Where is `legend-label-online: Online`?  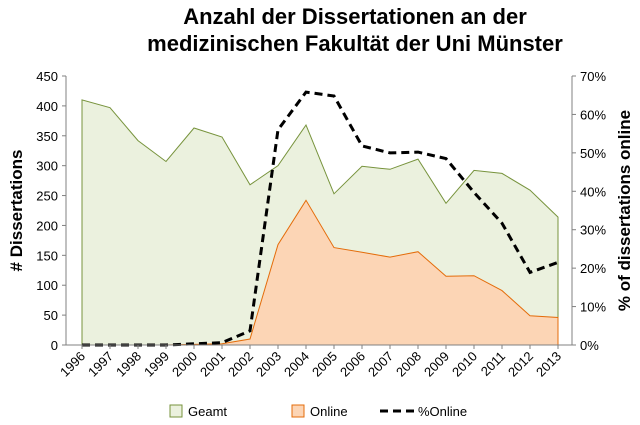
legend-label-online: Online is located at coordinates (329, 411).